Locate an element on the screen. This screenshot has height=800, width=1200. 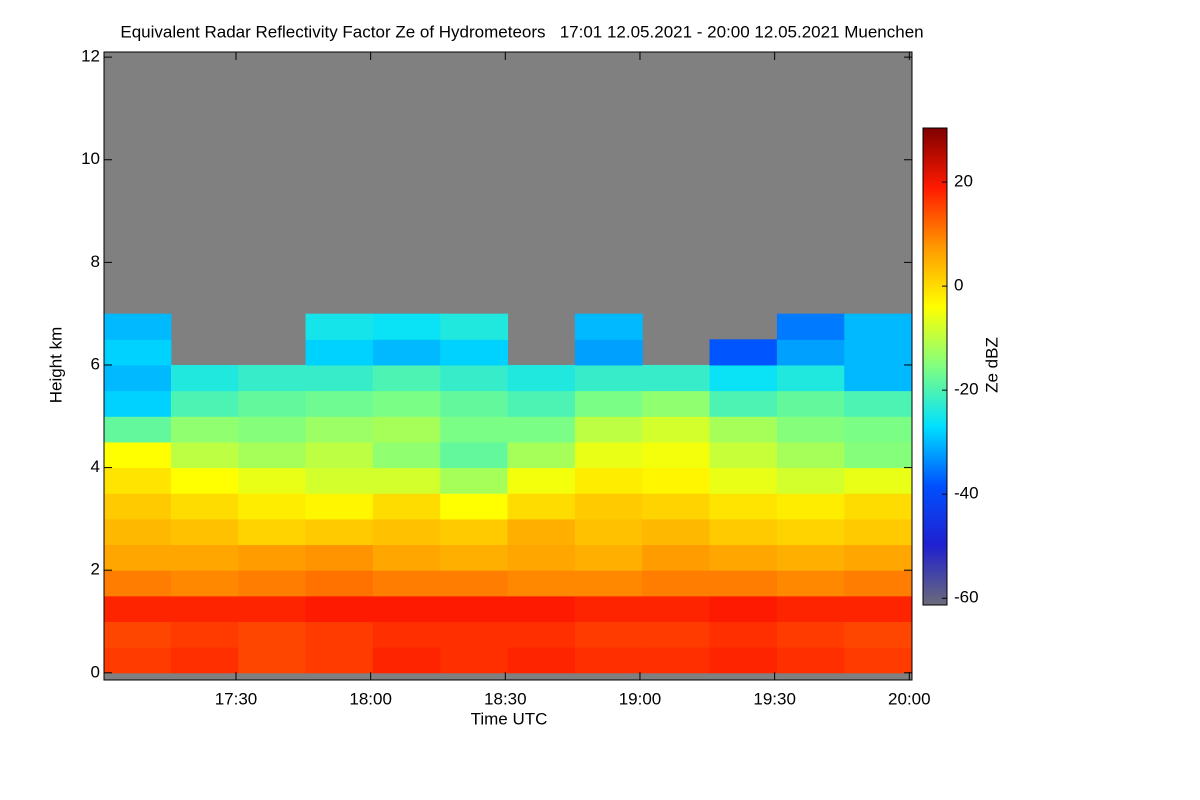
colorbar-label: Ze dBZ is located at coordinates (991, 365).